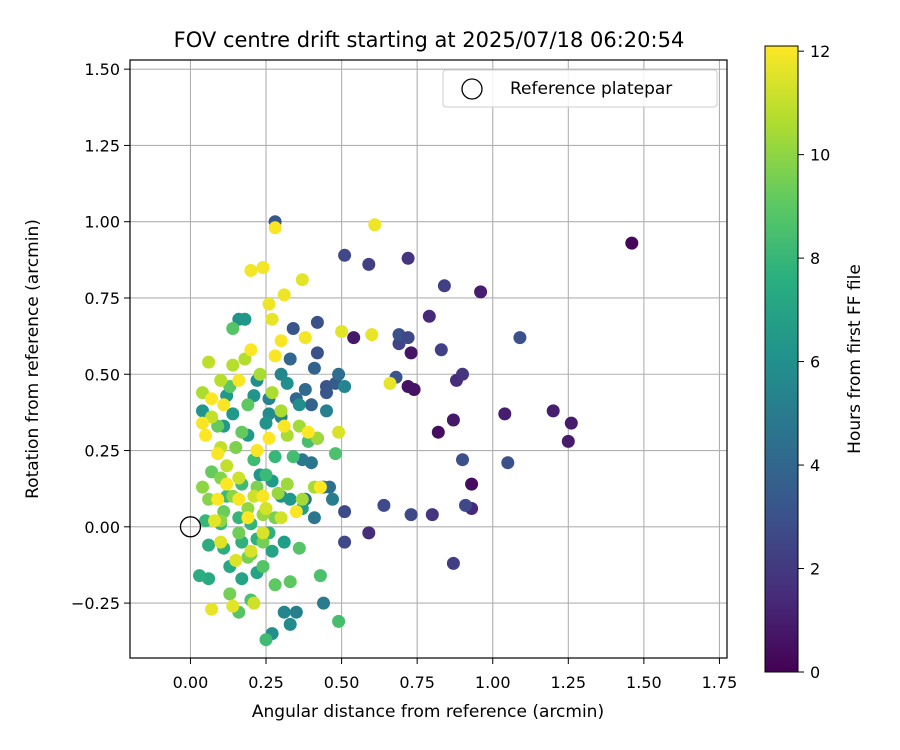 This screenshot has width=900, height=750. I want to click on y-axis-label: Rotation from reference (arcmin), so click(33, 359).